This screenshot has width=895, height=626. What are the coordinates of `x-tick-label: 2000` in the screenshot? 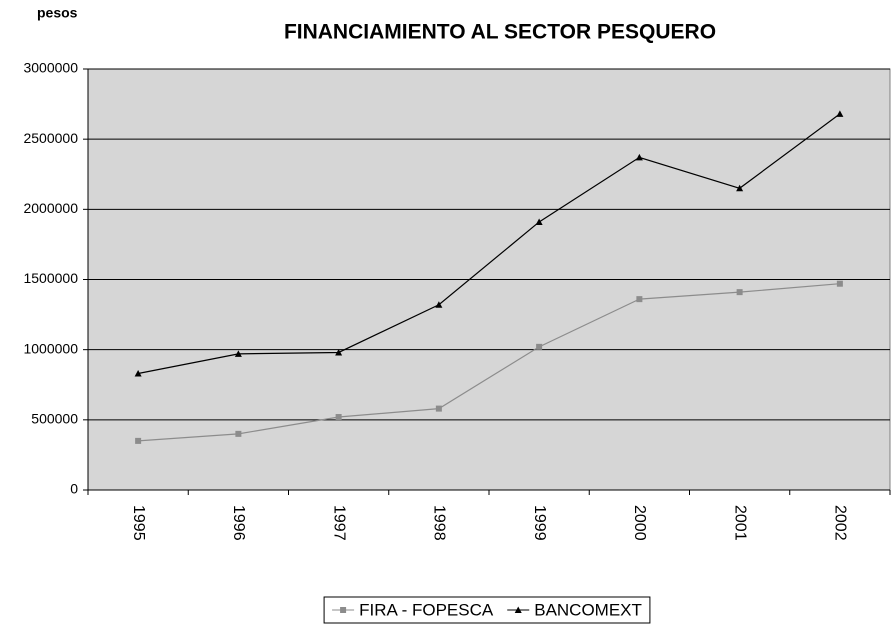 It's located at (639, 523).